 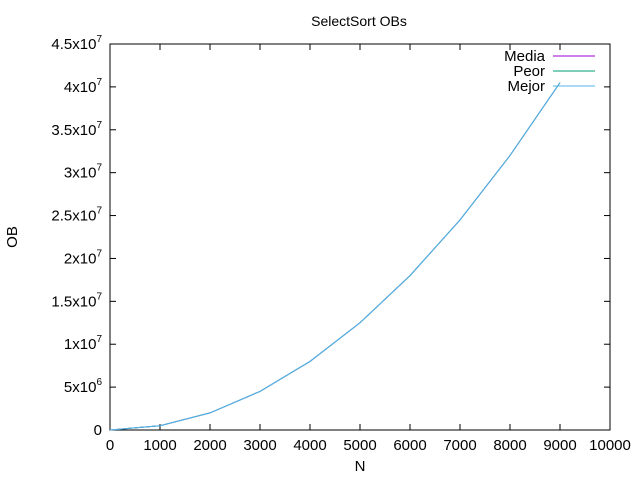 I want to click on x-tick-label: 1000, so click(x=159, y=445).